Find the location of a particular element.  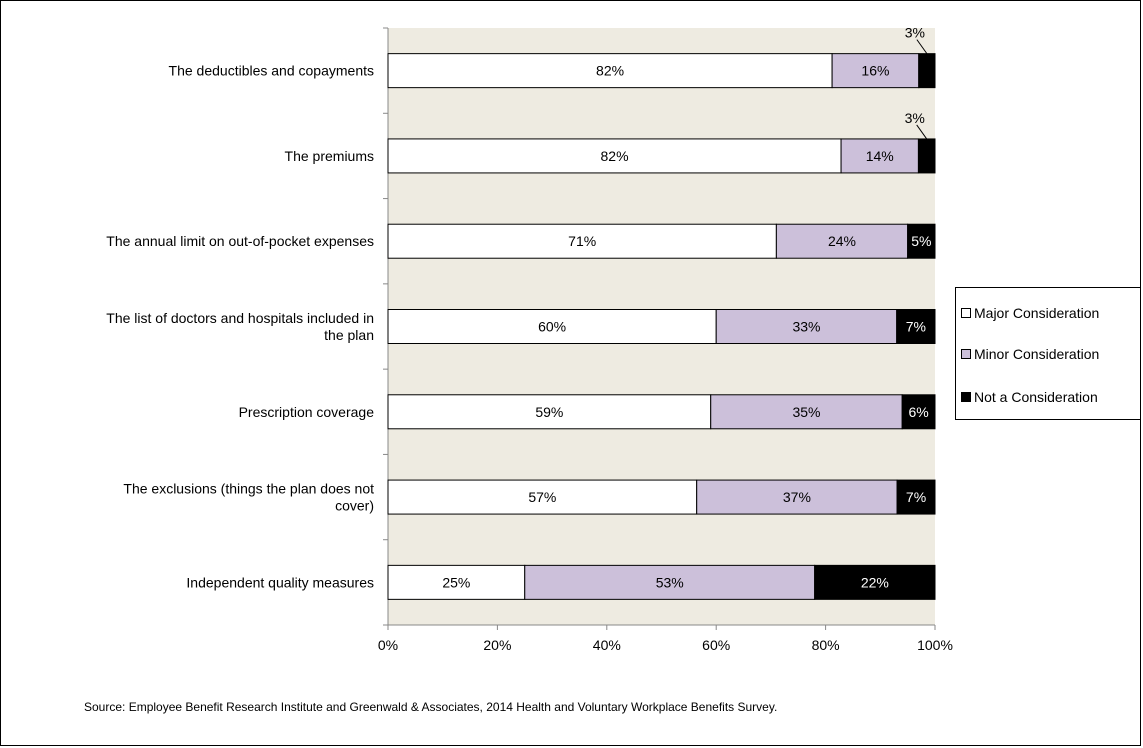

legend-item-major: Major Consideration is located at coordinates (1027, 313).